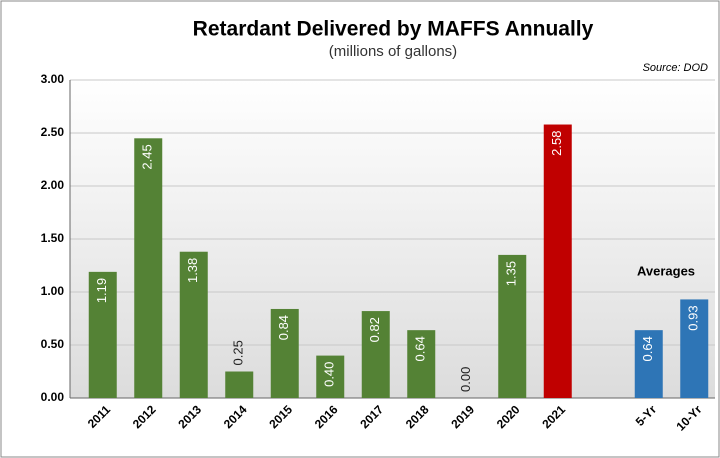 The image size is (720, 458). Describe the element at coordinates (53, 397) in the screenshot. I see `y-tick-label: 0.00` at that location.